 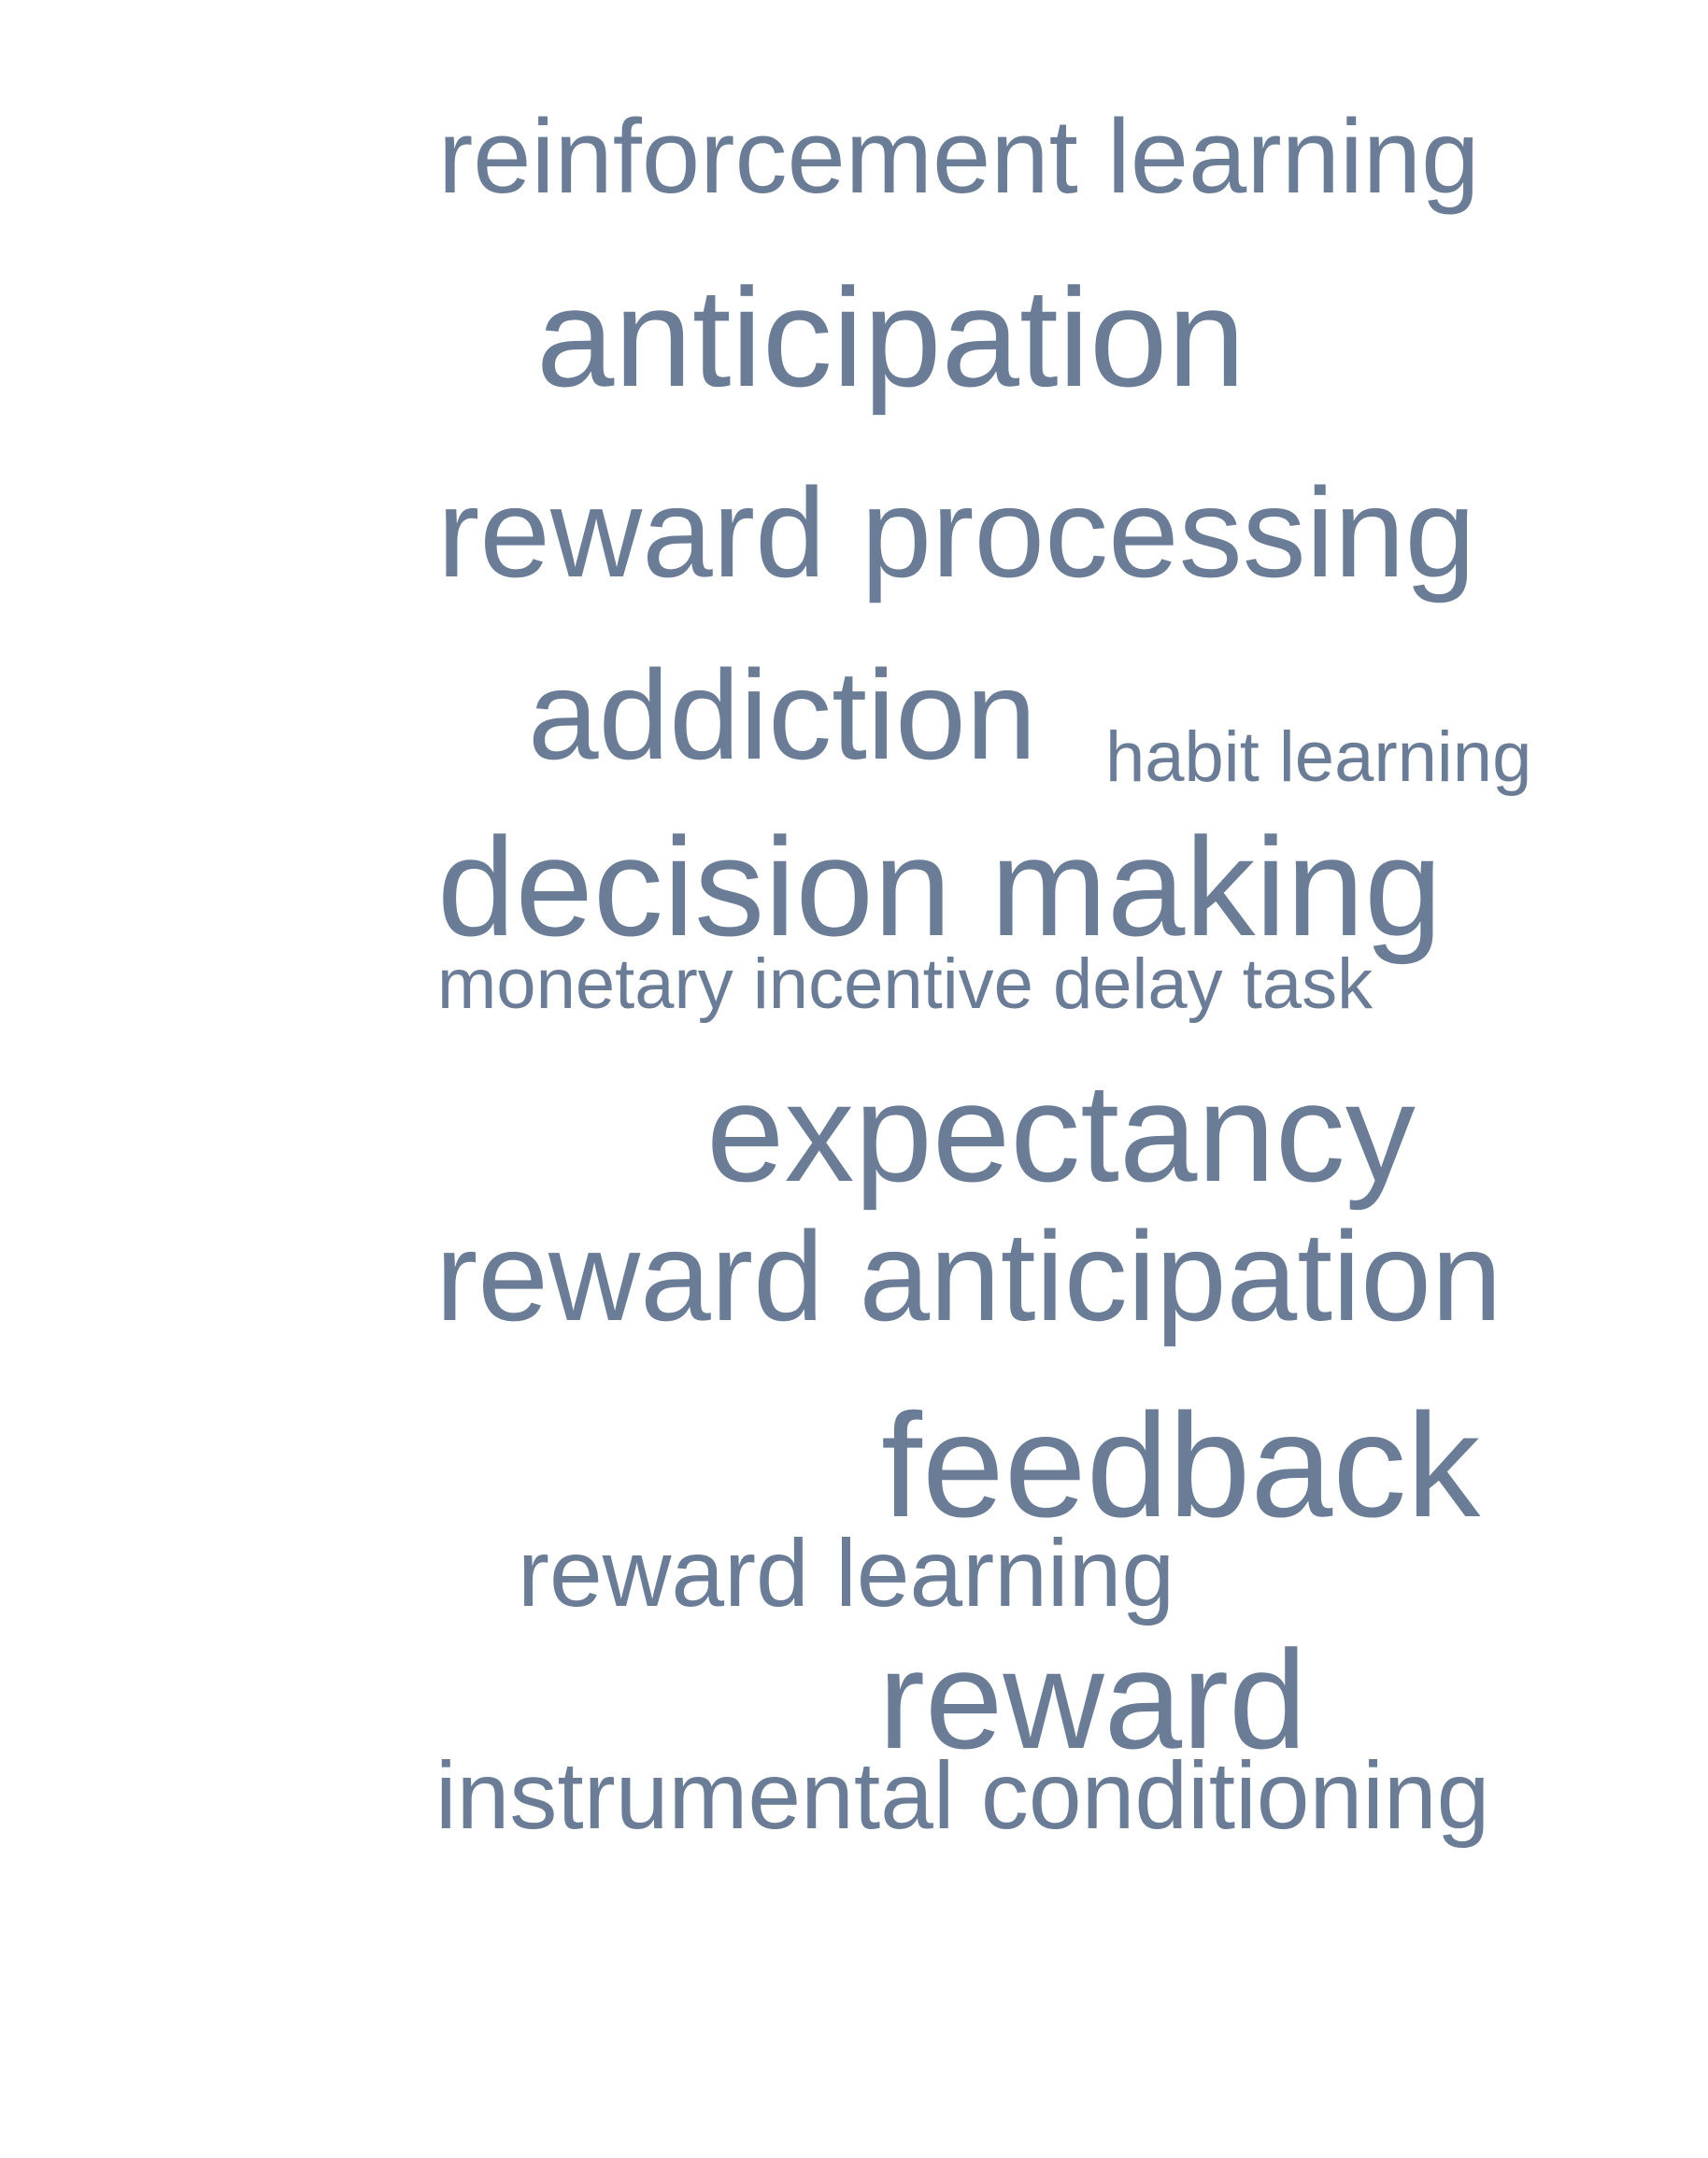 What do you see at coordinates (1061, 1132) in the screenshot?
I see `term-expectancy: expectancy` at bounding box center [1061, 1132].